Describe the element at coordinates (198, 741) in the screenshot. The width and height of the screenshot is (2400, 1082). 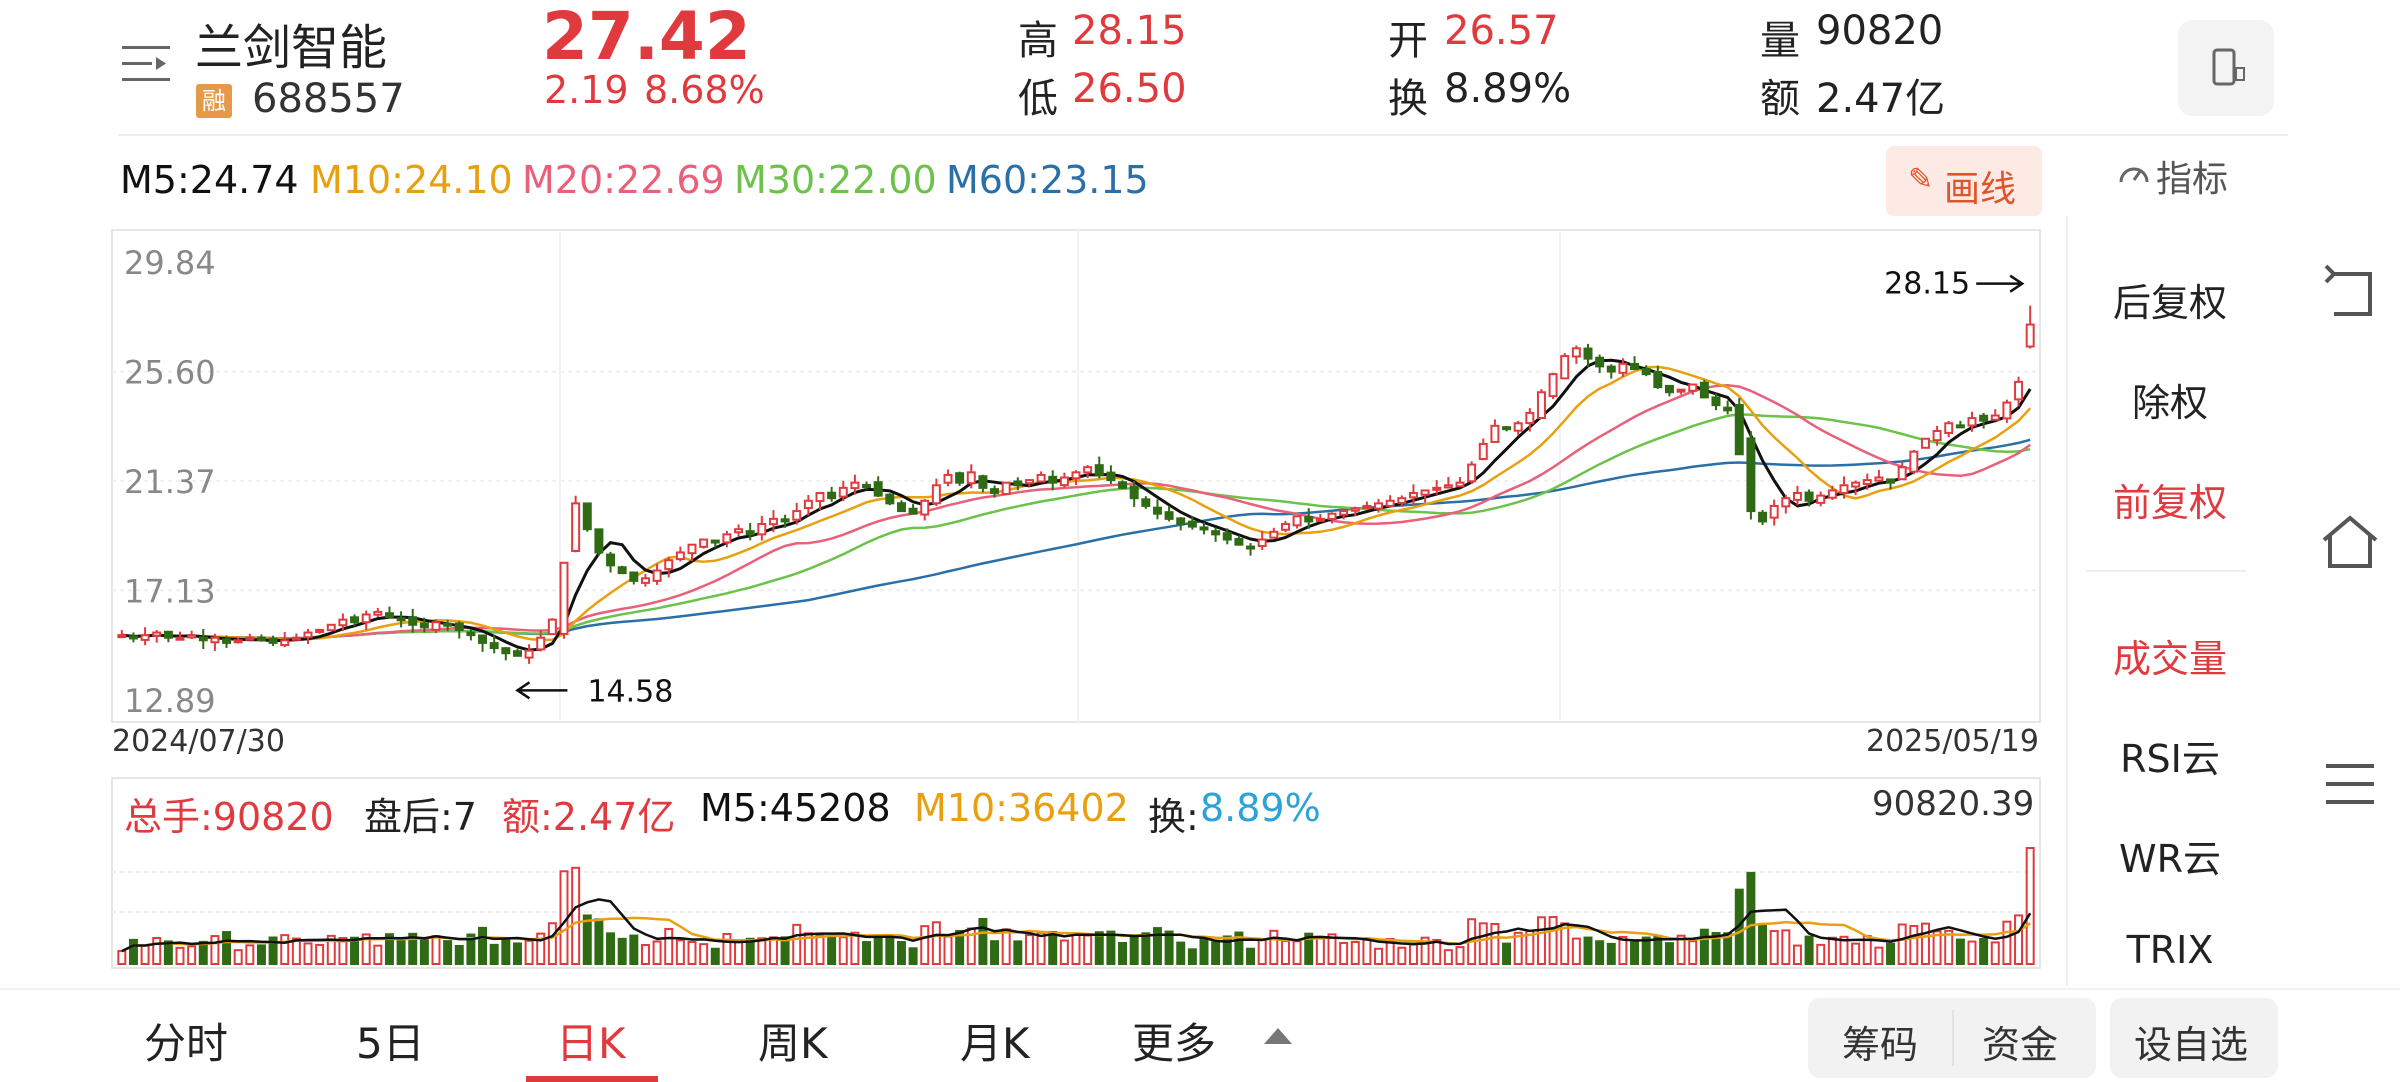
I see `x-label-start: 2024/07/30` at that location.